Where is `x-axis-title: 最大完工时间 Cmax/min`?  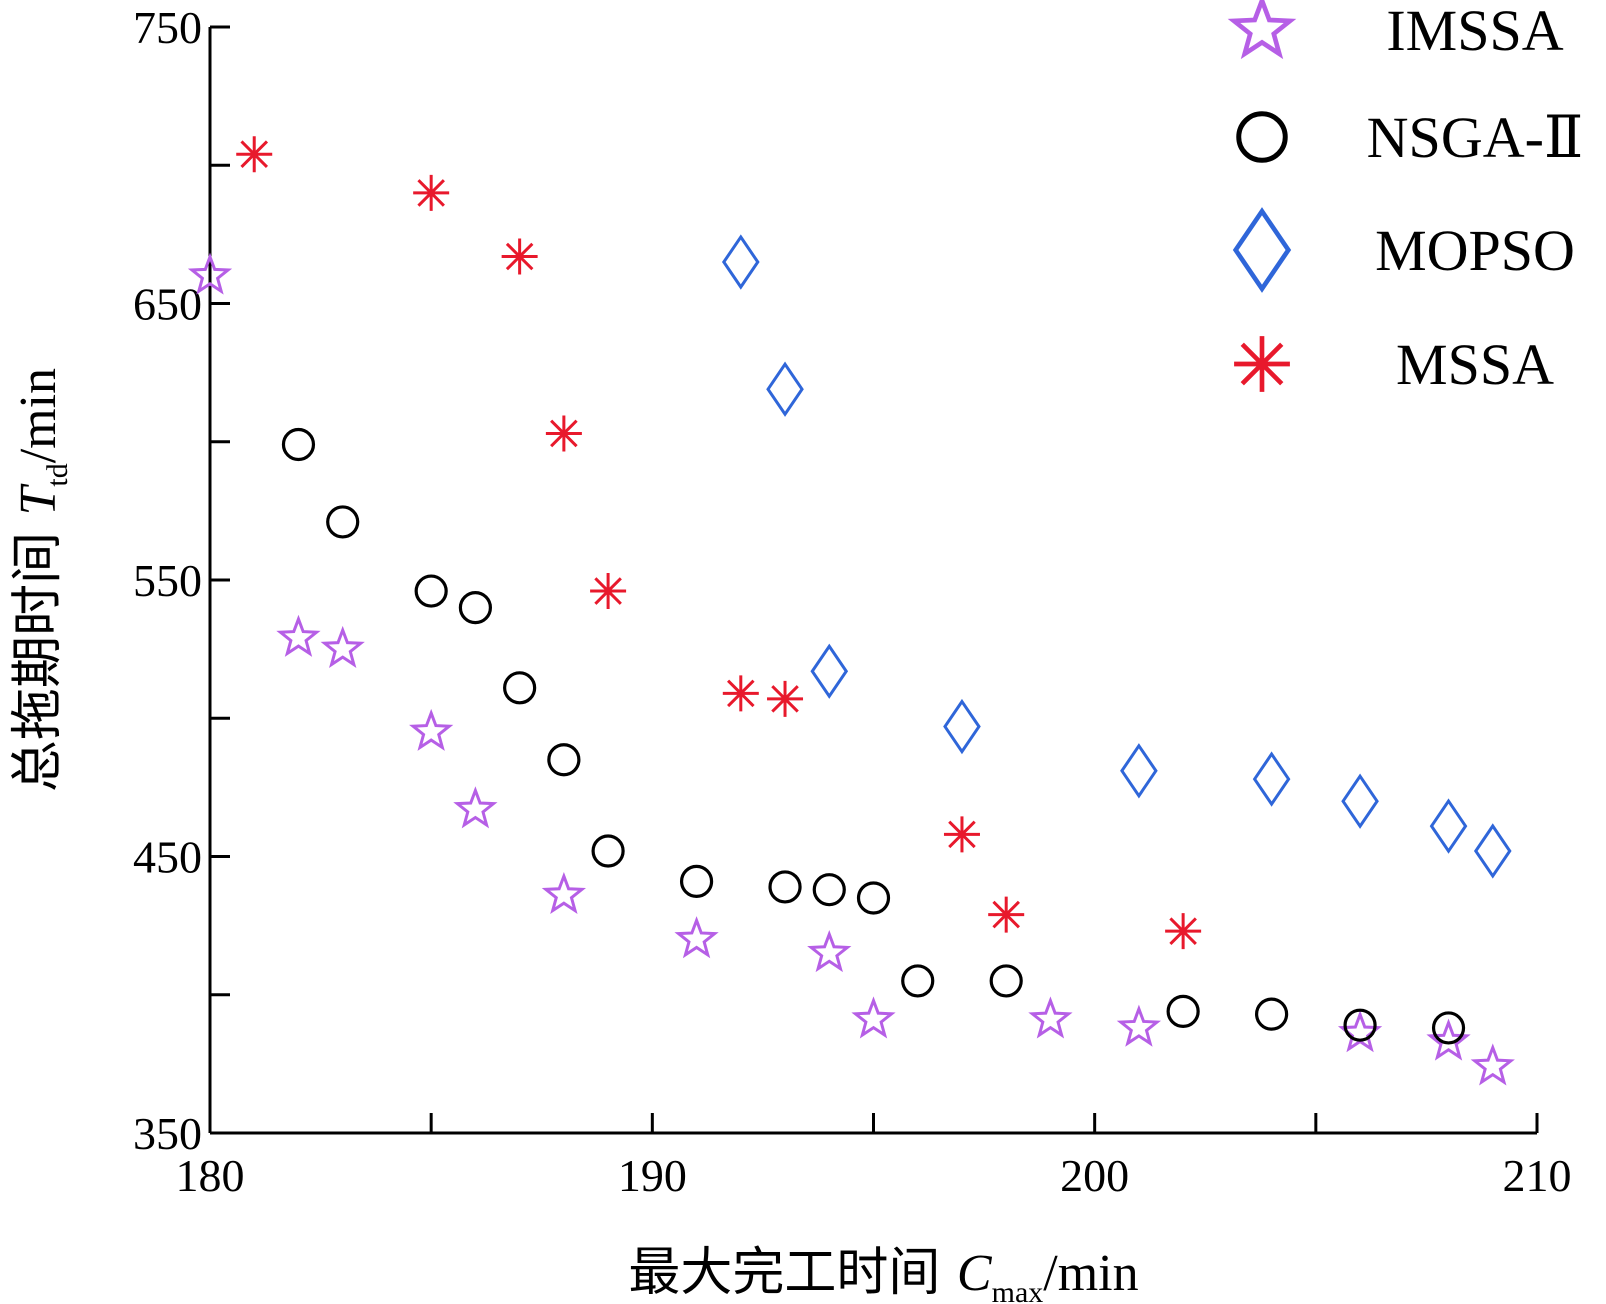
x-axis-title: 最大完工时间 Cmax/min is located at coordinates (883, 1273).